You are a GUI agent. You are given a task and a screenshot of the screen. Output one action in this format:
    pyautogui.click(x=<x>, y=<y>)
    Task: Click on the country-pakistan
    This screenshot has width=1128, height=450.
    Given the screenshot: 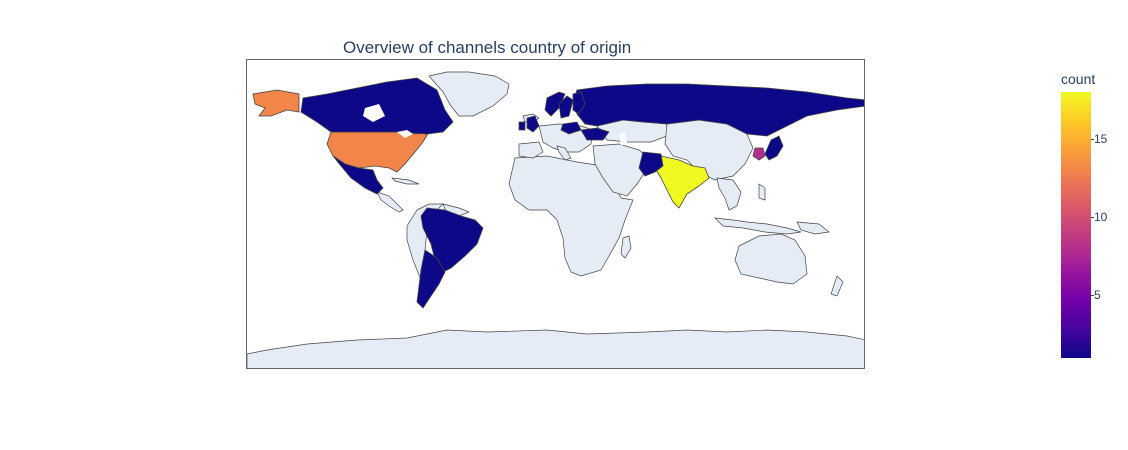 What is the action you would take?
    pyautogui.click(x=651, y=164)
    